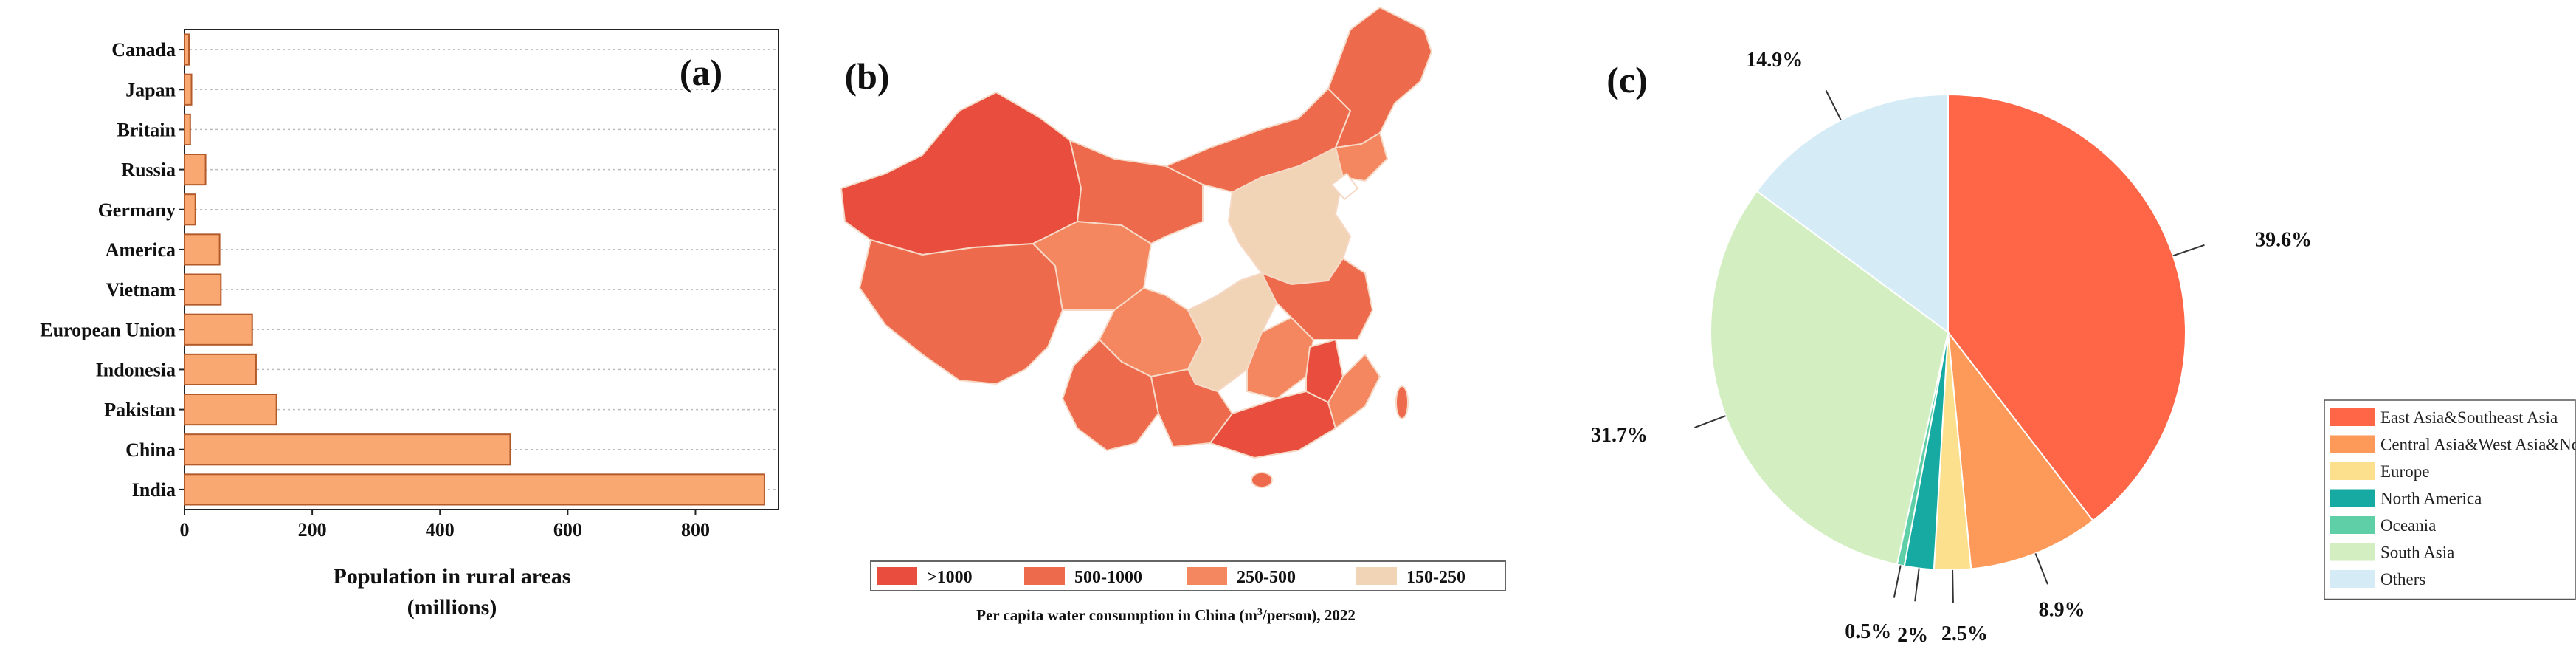  What do you see at coordinates (1402, 402) in the screenshot?
I see `region-taiwan` at bounding box center [1402, 402].